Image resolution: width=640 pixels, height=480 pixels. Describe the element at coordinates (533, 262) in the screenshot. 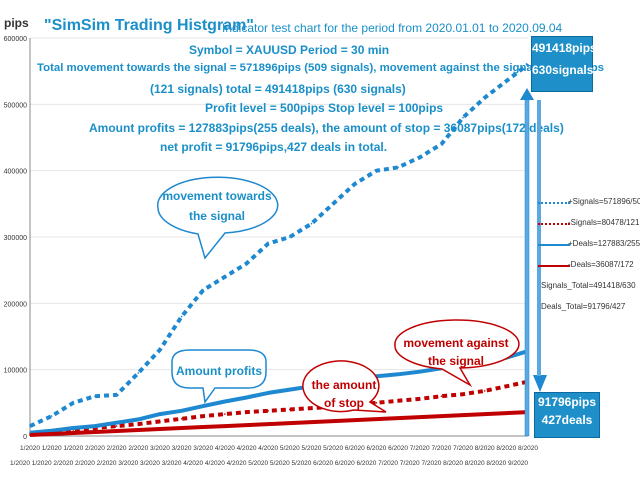

I see `vertical-arrow` at that location.